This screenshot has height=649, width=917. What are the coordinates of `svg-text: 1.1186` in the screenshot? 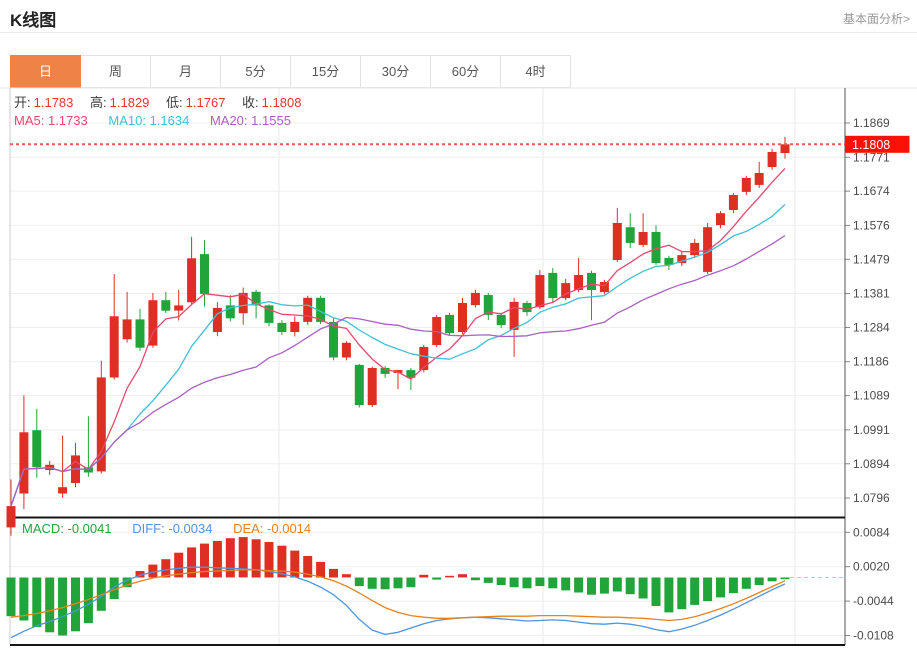 It's located at (871, 362).